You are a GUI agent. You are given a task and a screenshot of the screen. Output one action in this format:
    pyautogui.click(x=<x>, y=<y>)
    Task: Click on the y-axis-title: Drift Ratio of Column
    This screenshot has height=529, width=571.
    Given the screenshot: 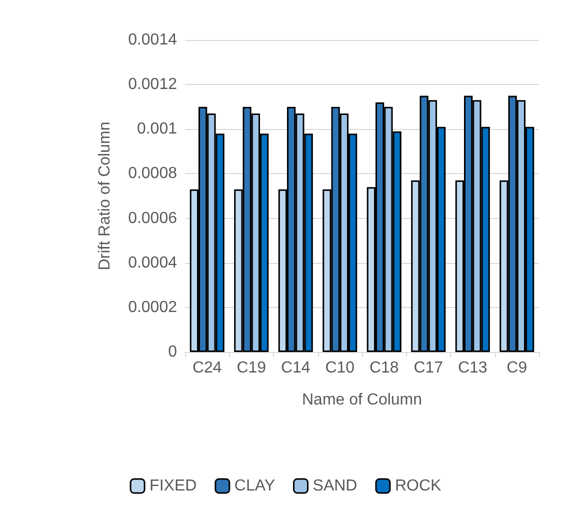 What is the action you would take?
    pyautogui.click(x=105, y=196)
    